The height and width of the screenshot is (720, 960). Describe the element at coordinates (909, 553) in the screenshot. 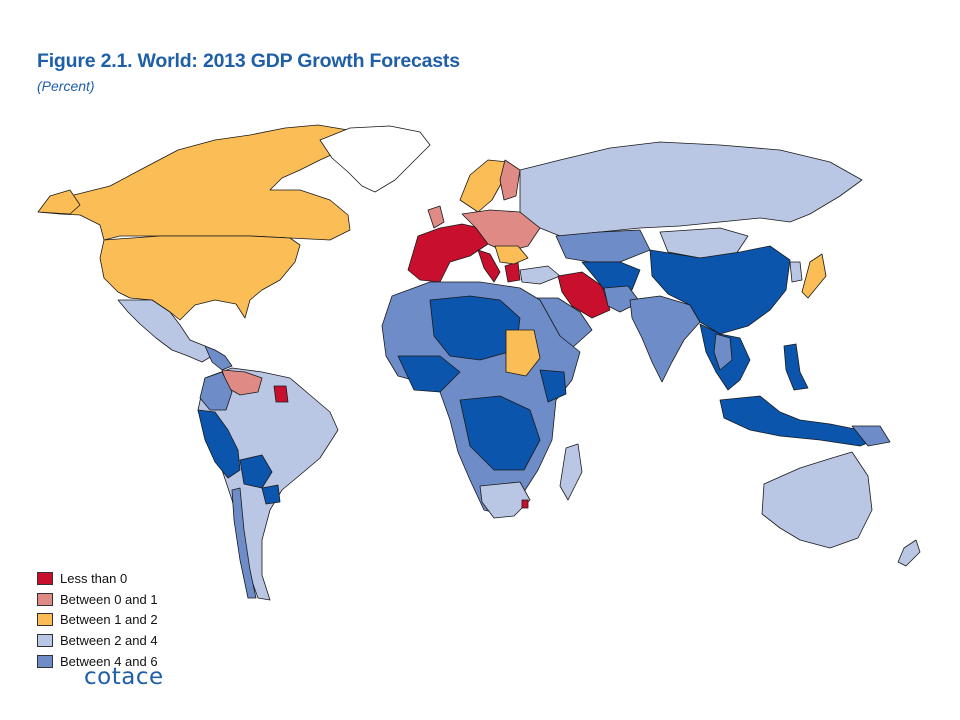

I see `region-new-zealand` at that location.